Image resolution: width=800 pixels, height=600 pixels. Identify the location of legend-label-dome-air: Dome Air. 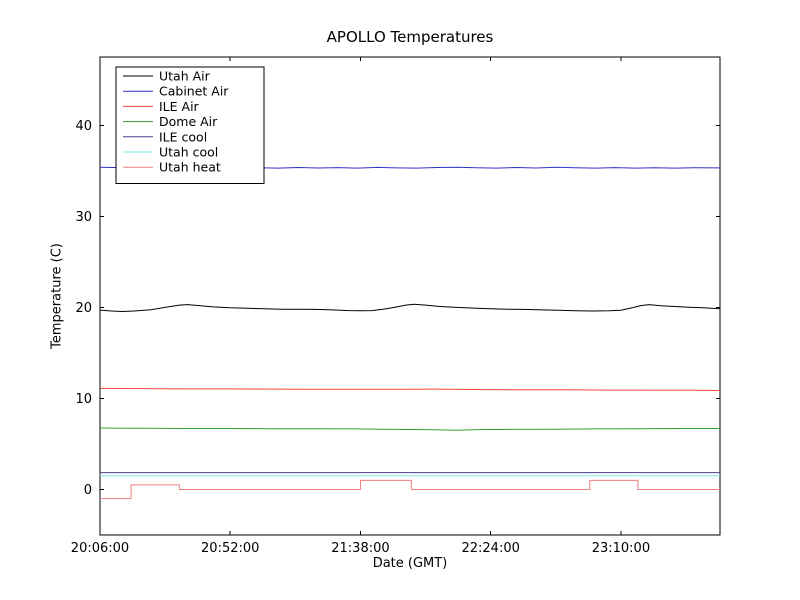
(188, 121).